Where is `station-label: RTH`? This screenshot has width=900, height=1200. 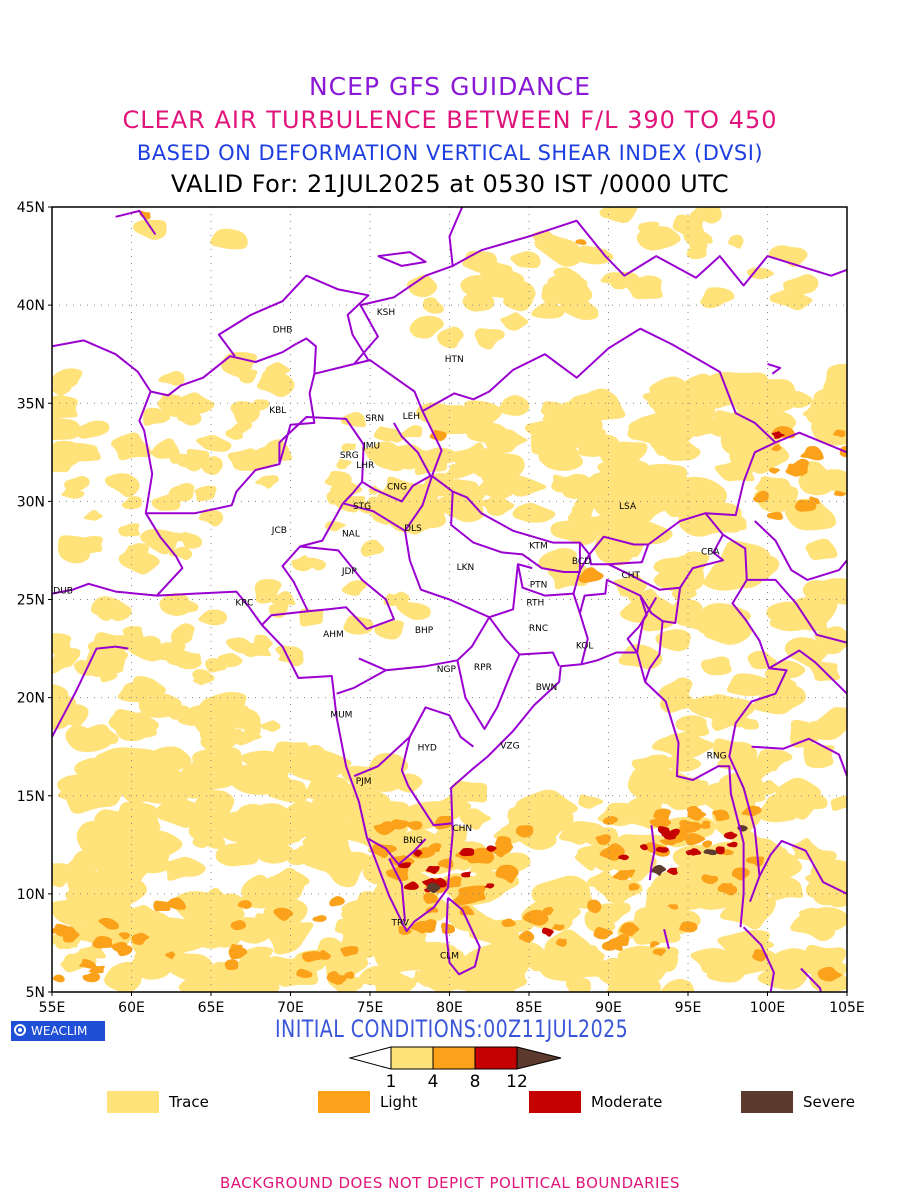 station-label: RTH is located at coordinates (535, 603).